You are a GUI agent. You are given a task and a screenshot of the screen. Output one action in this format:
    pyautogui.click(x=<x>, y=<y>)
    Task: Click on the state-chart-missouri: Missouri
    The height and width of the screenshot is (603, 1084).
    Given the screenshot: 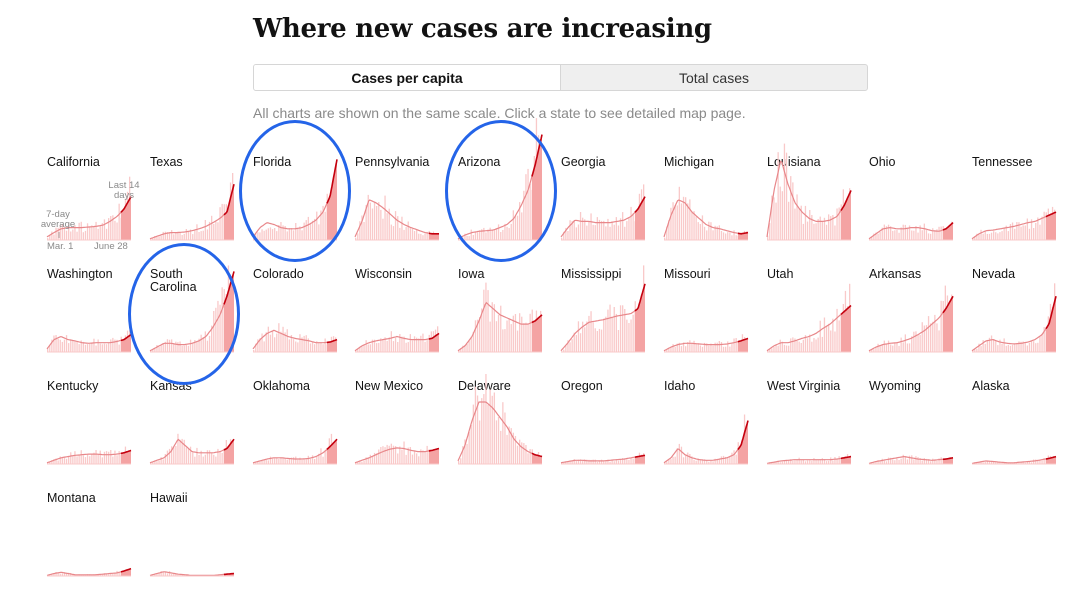 What is the action you would take?
    pyautogui.click(x=707, y=318)
    